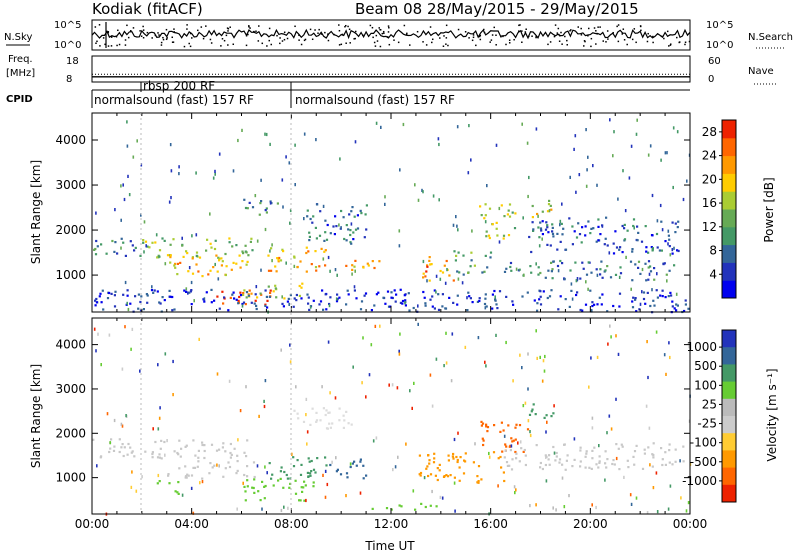 This screenshot has height=554, width=800. What do you see at coordinates (70, 433) in the screenshot?
I see `y-tick-label: 2000` at bounding box center [70, 433].